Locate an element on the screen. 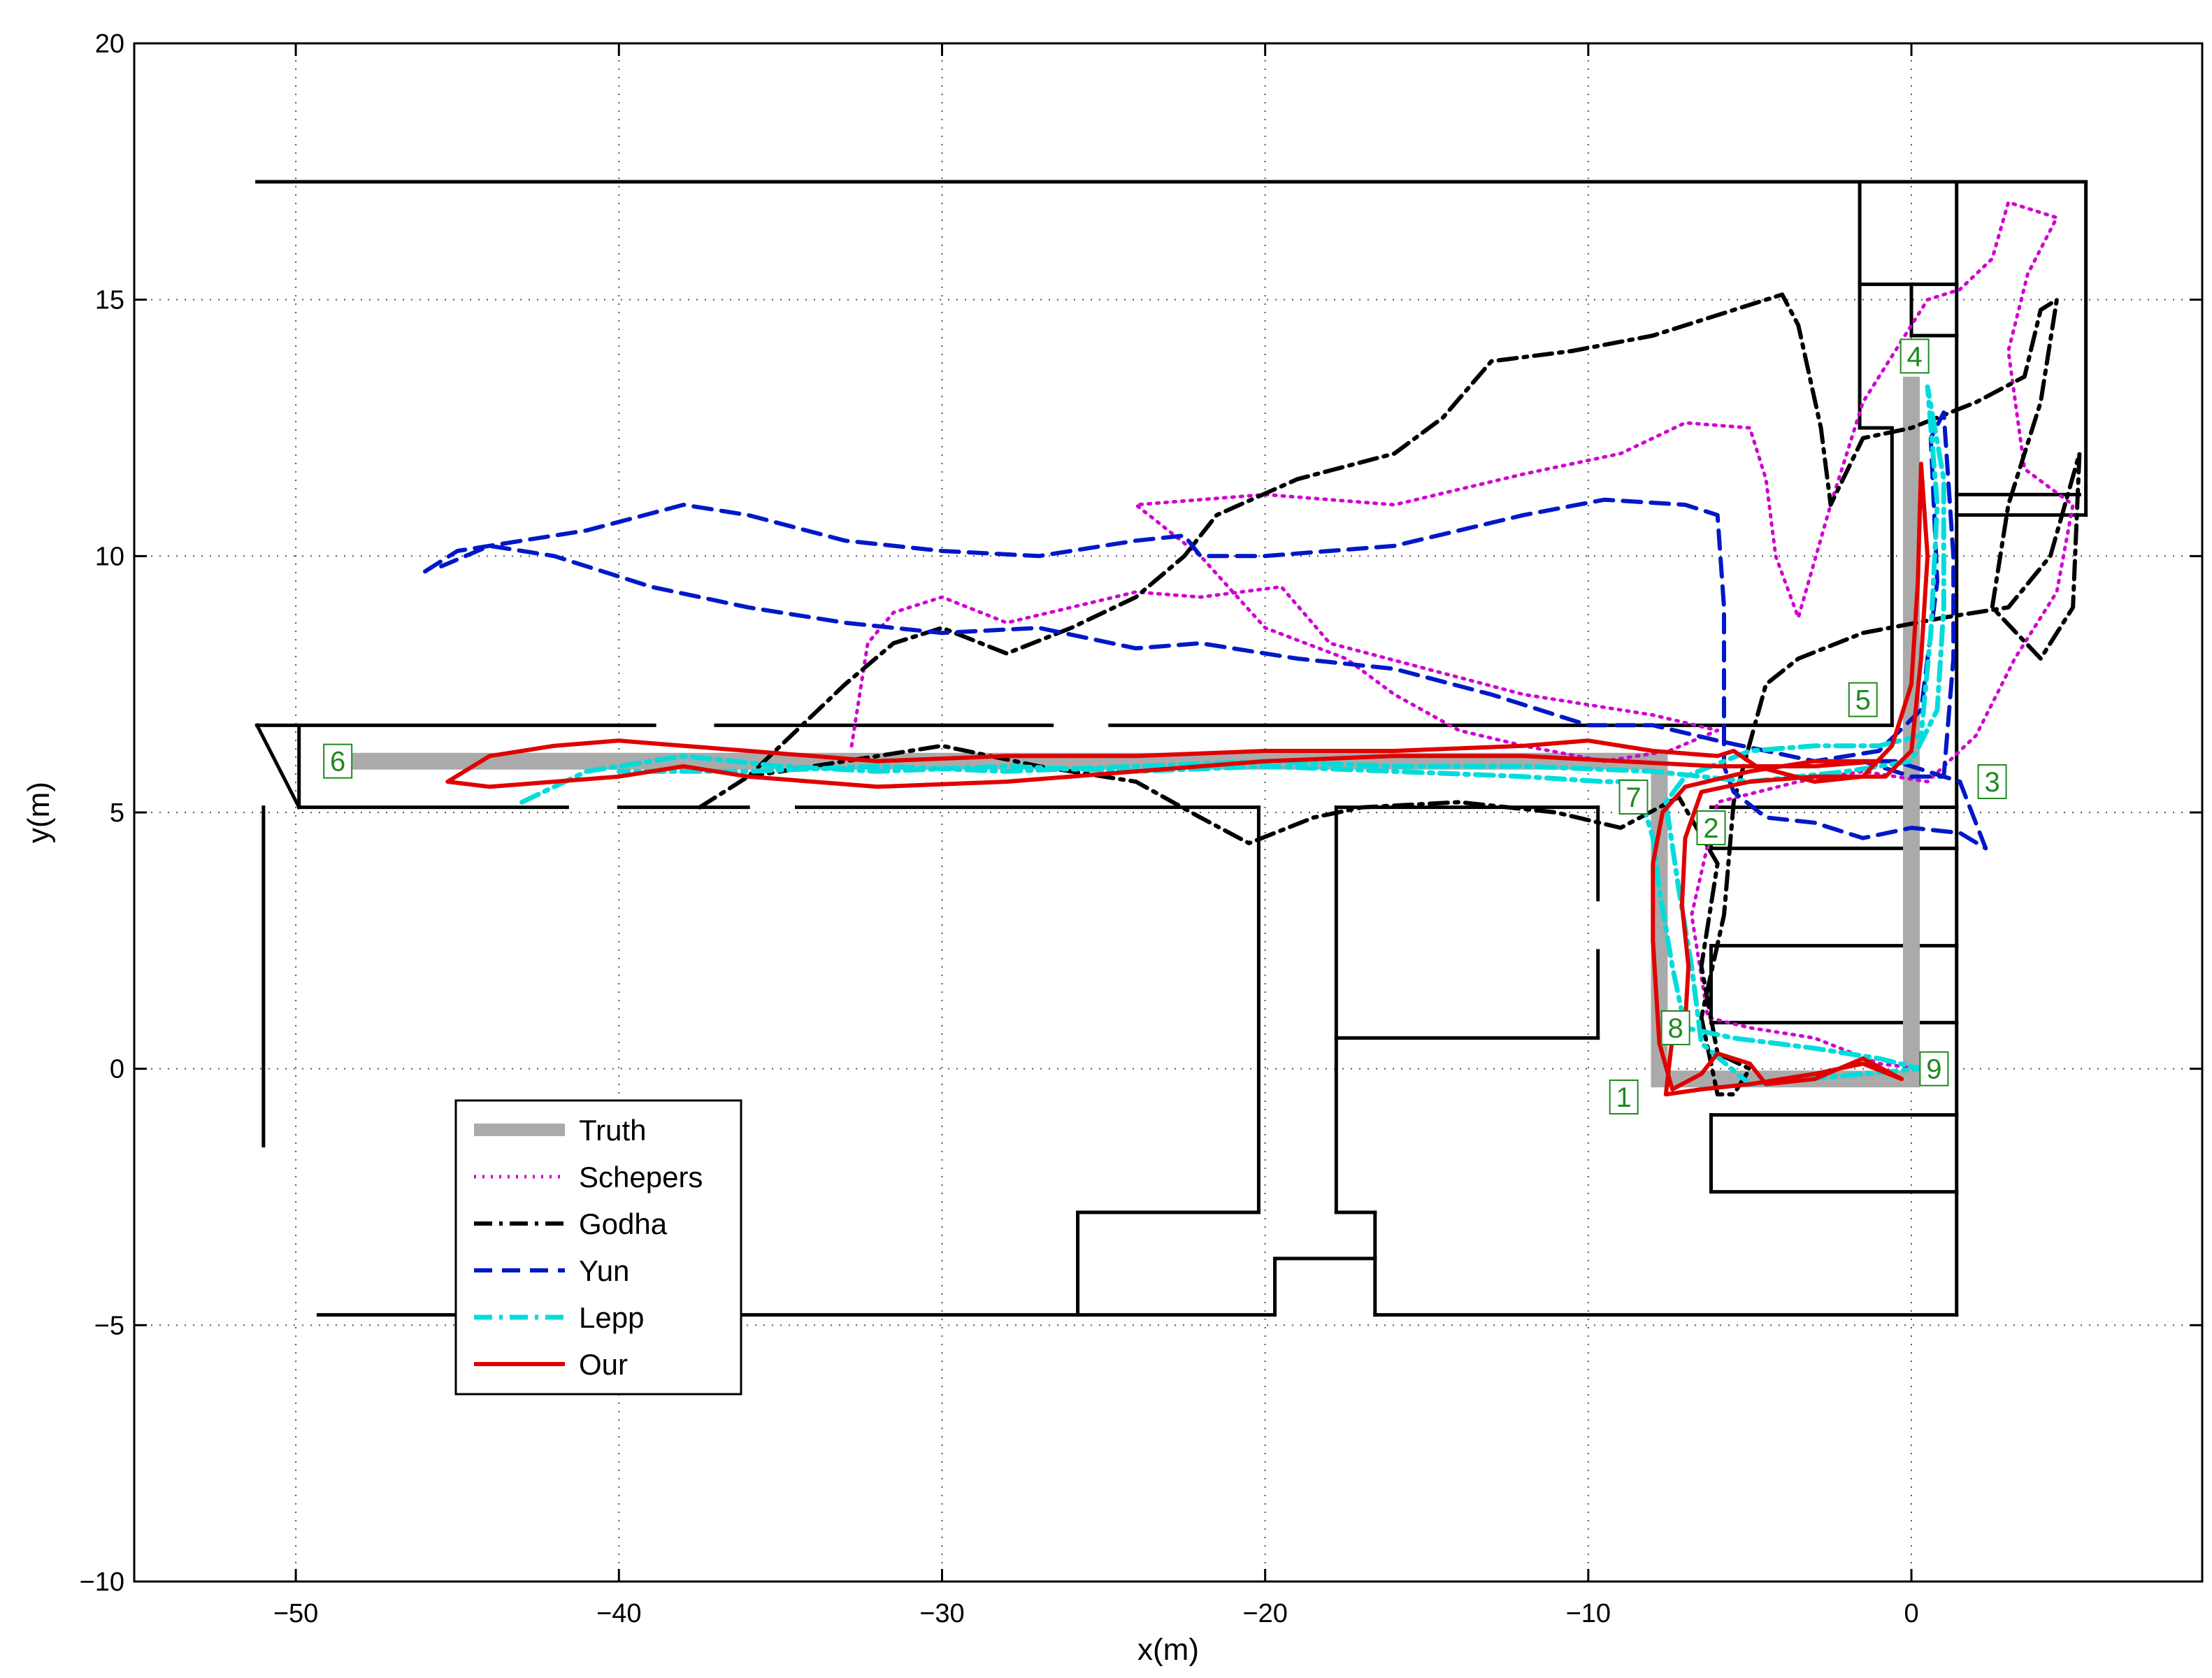 This screenshot has width=2212, height=1678. legend-label-lepp: Lepp is located at coordinates (611, 1317).